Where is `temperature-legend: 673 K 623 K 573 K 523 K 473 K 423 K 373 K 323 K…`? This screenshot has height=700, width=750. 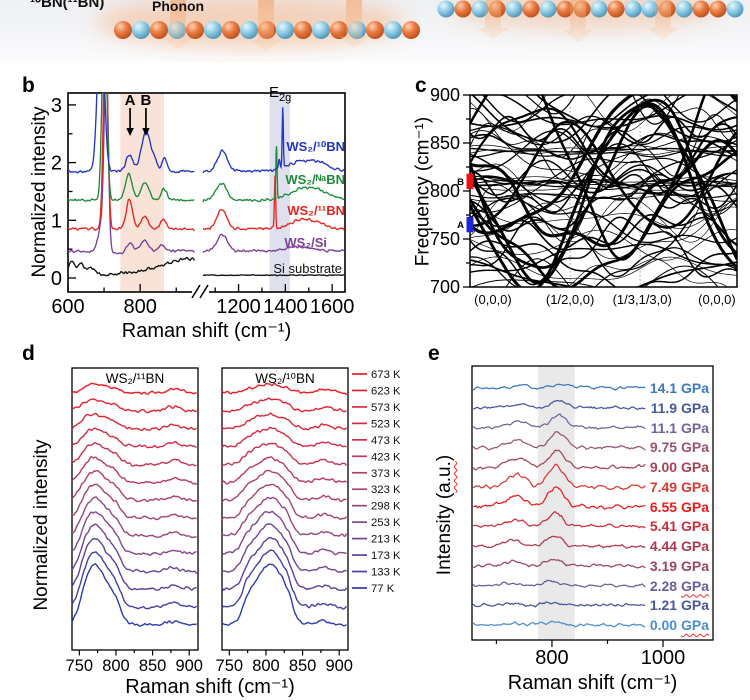
temperature-legend: 673 K 623 K 573 K 523 K 473 K 423 K 373 K 323 K… is located at coordinates (376, 482).